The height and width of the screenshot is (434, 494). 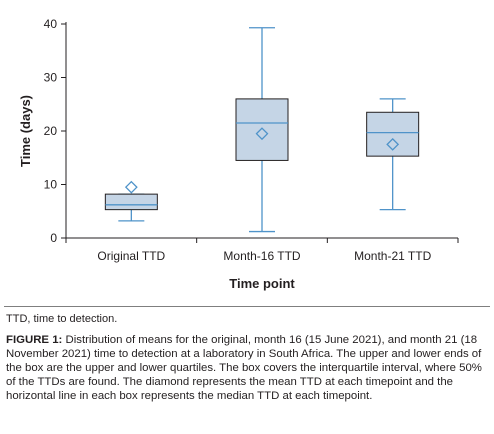 I want to click on abbreviation-note: TTD, time to detection., so click(x=62, y=319).